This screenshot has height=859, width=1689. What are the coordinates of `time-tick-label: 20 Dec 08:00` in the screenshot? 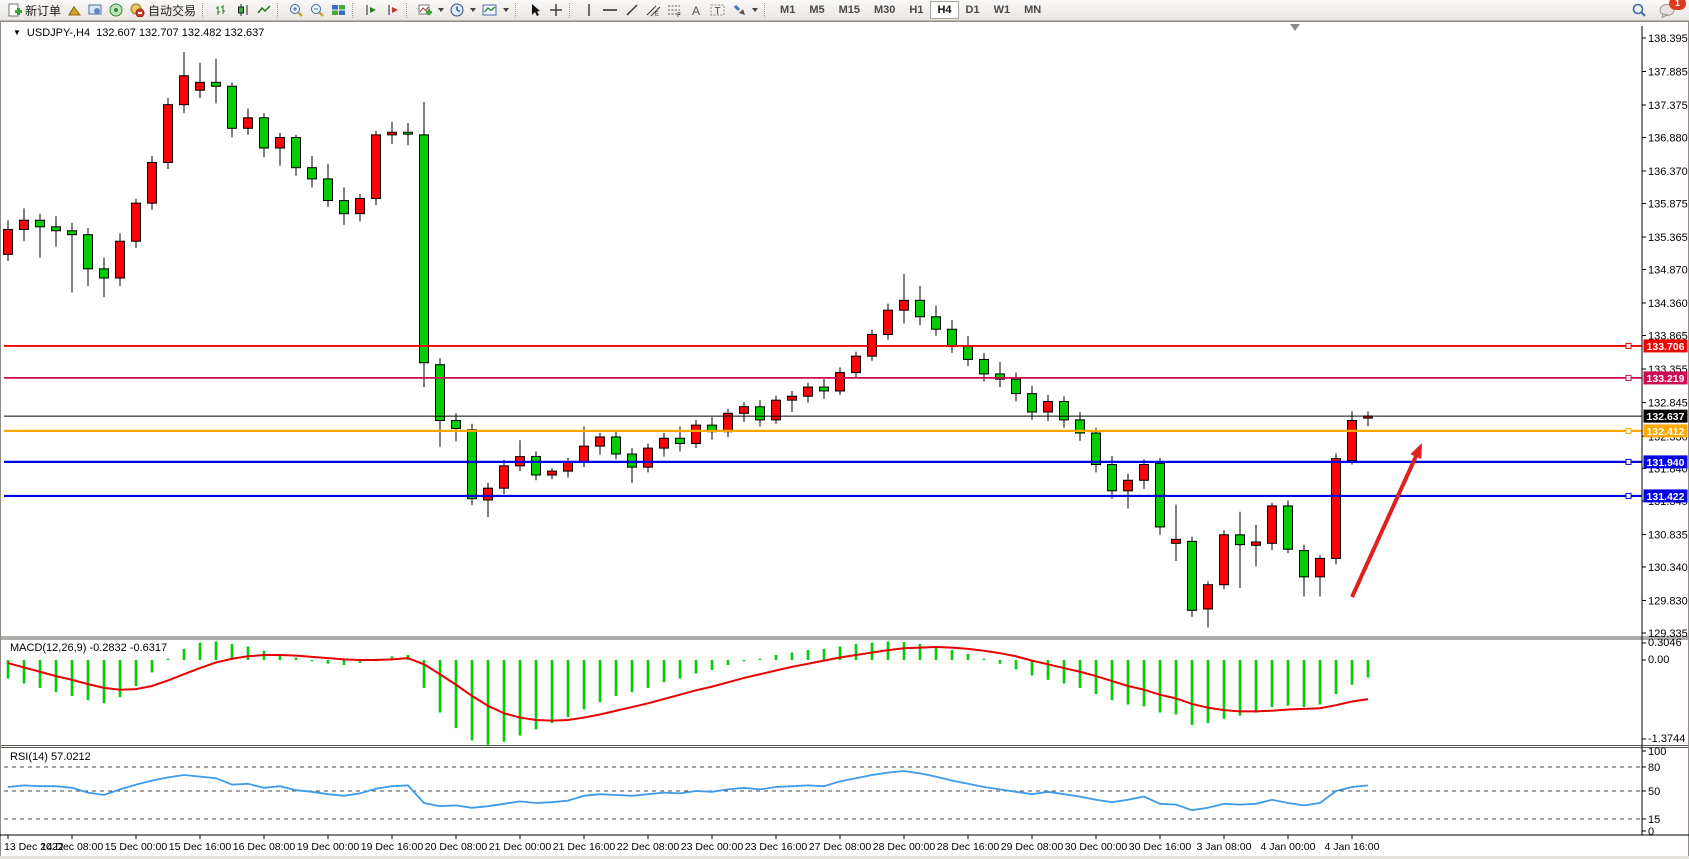 It's located at (456, 847).